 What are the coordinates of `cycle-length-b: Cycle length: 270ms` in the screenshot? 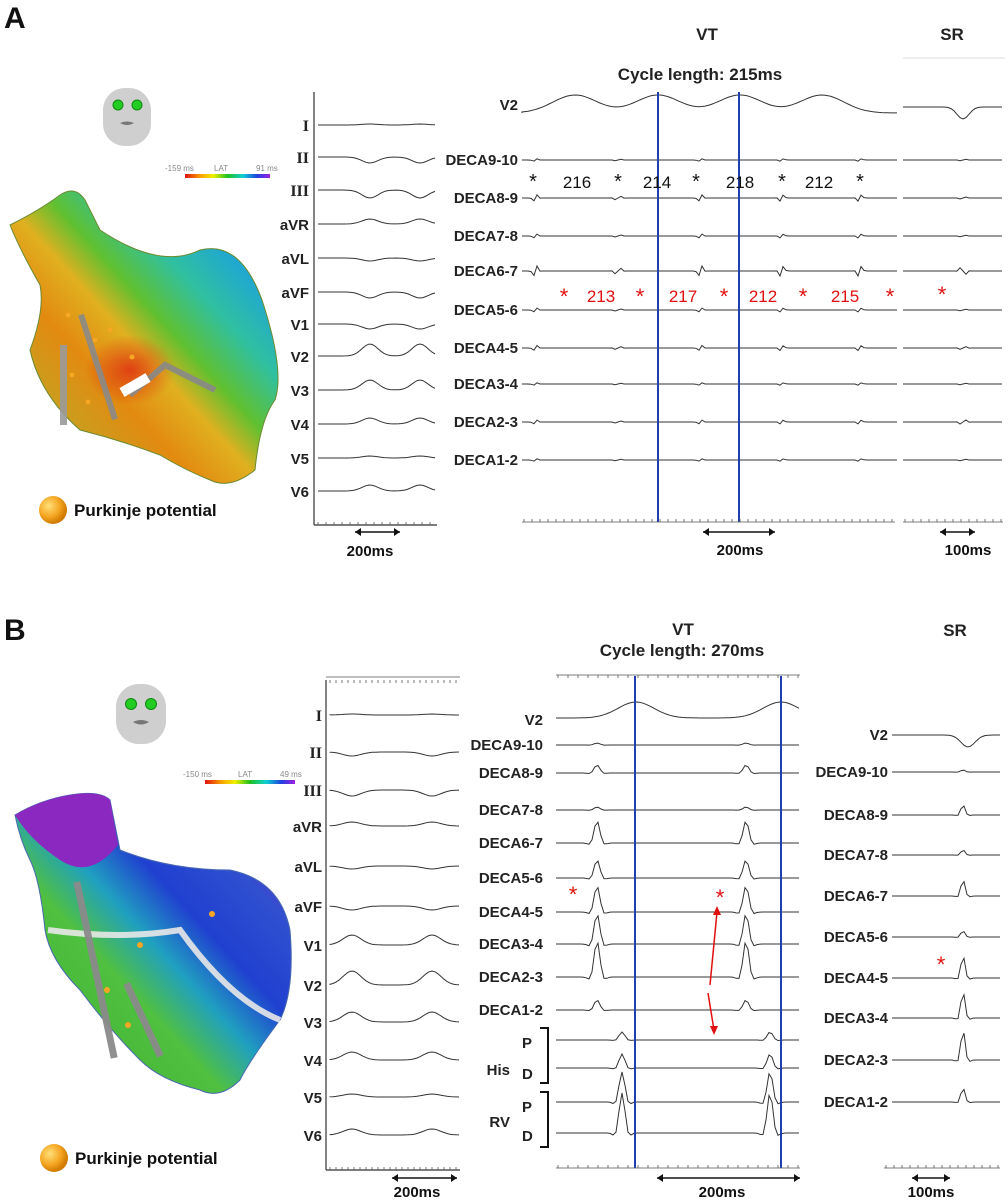 It's located at (682, 650).